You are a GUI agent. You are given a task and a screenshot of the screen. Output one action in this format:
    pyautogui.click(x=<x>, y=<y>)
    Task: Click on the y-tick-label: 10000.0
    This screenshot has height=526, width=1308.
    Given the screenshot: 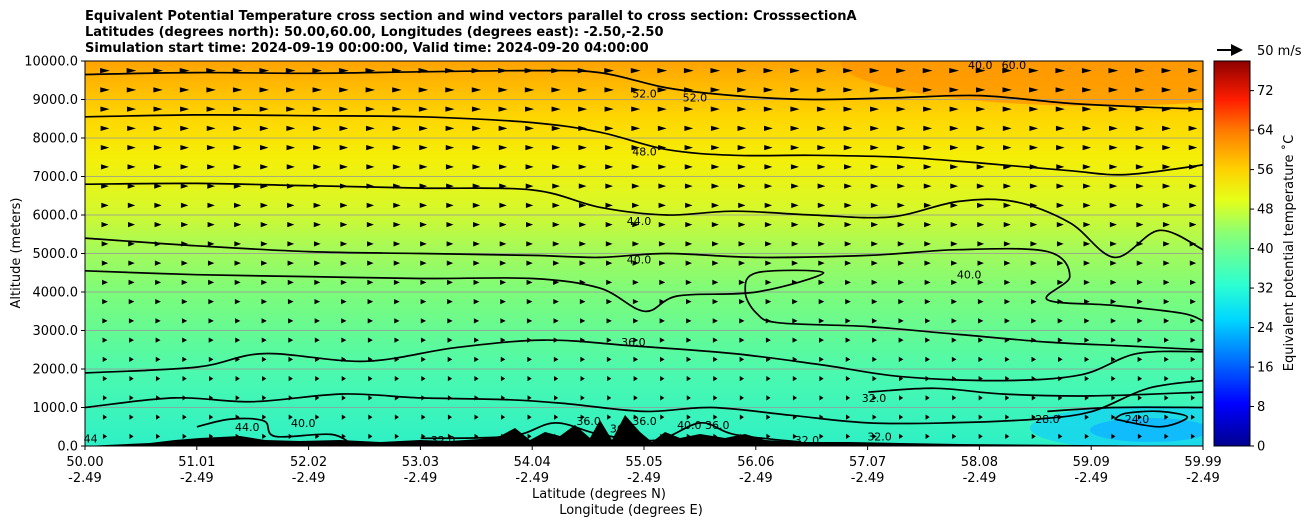 What is the action you would take?
    pyautogui.click(x=51, y=62)
    